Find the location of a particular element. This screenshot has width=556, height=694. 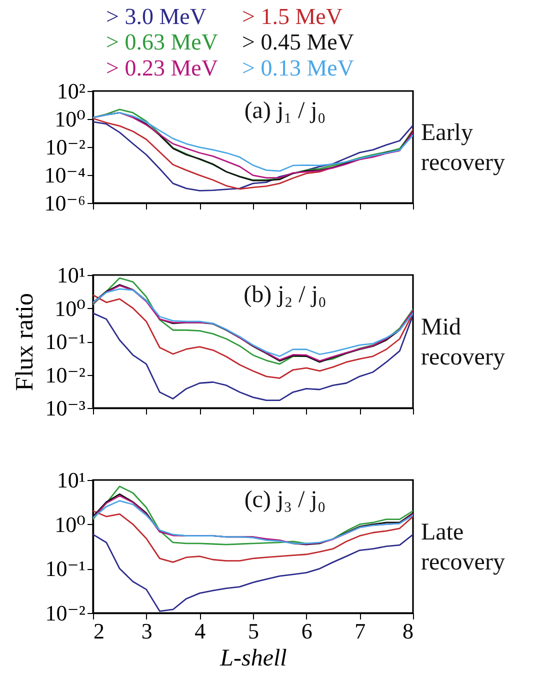

x-axis-title: L-shell is located at coordinates (253, 659).